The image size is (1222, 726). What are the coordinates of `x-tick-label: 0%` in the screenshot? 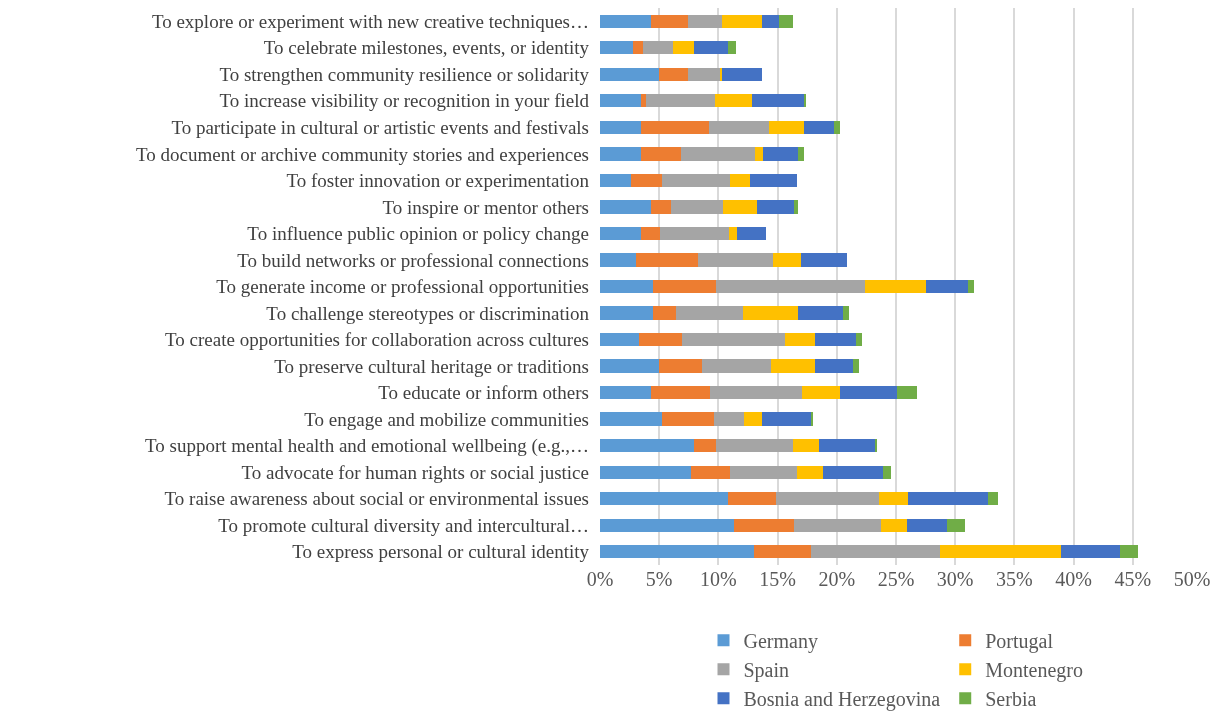 It's located at (600, 579).